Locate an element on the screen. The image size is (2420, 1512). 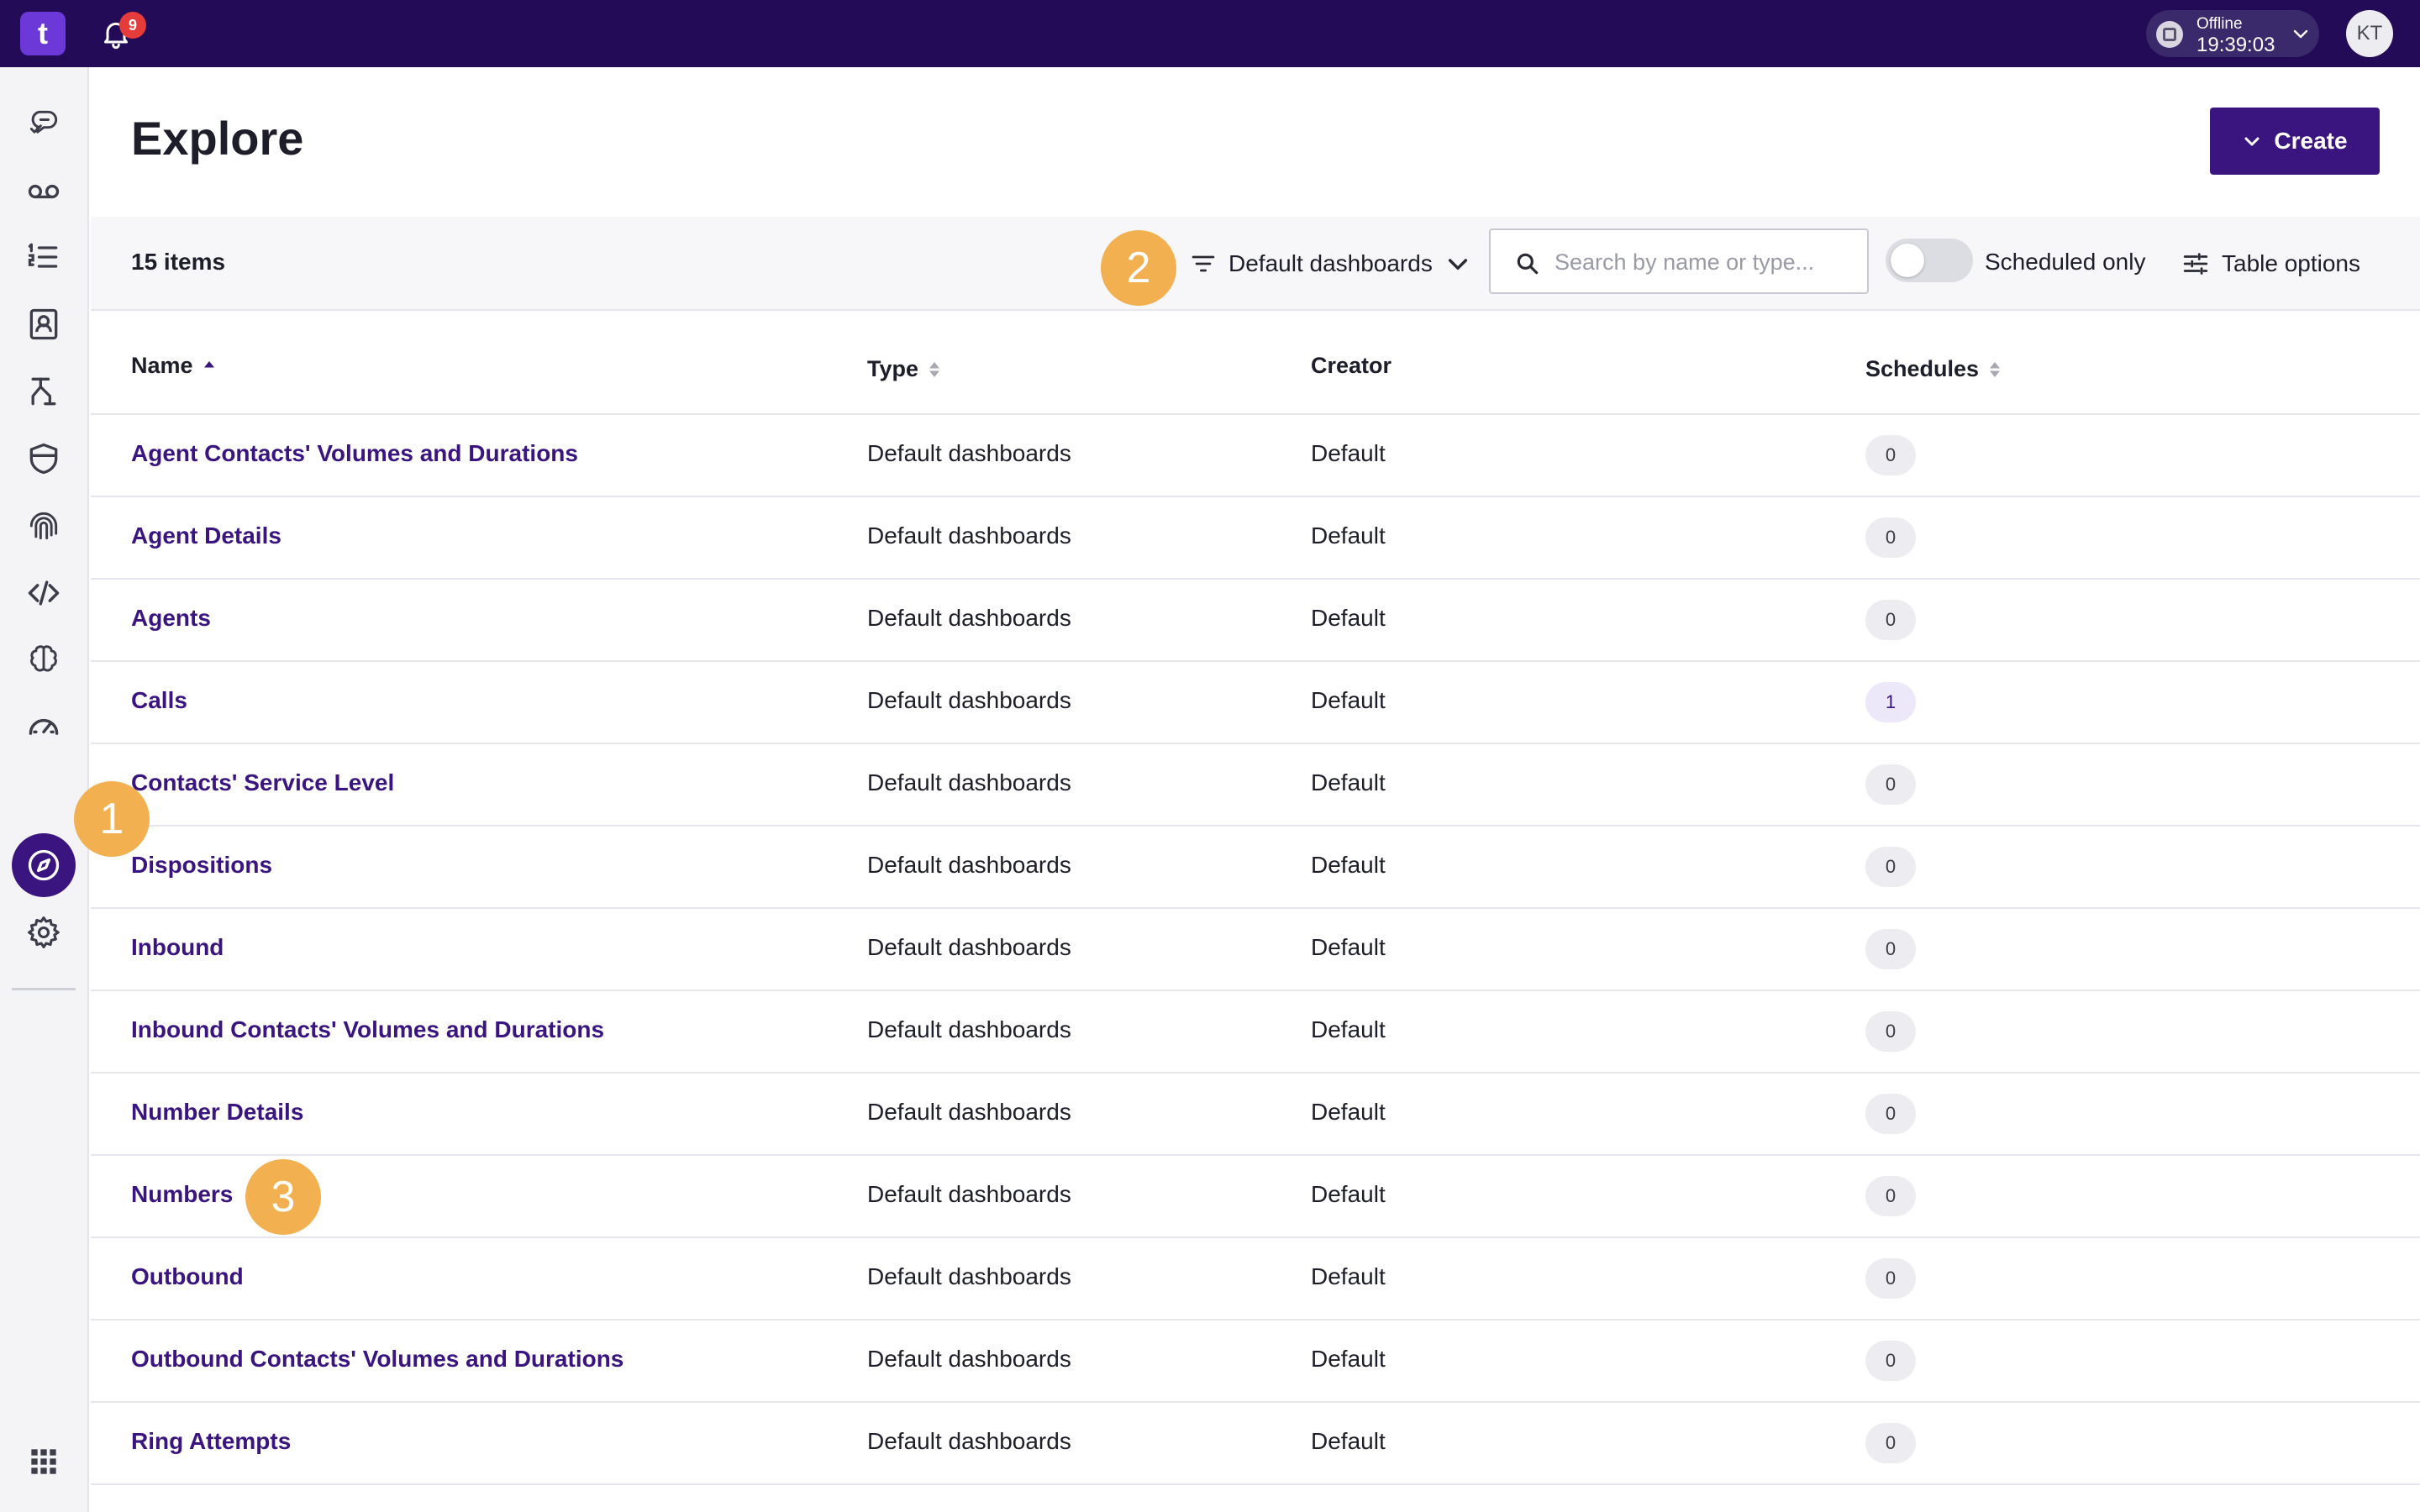
agent-status-selector: Offline 19:39:03 is located at coordinates (2232, 33).